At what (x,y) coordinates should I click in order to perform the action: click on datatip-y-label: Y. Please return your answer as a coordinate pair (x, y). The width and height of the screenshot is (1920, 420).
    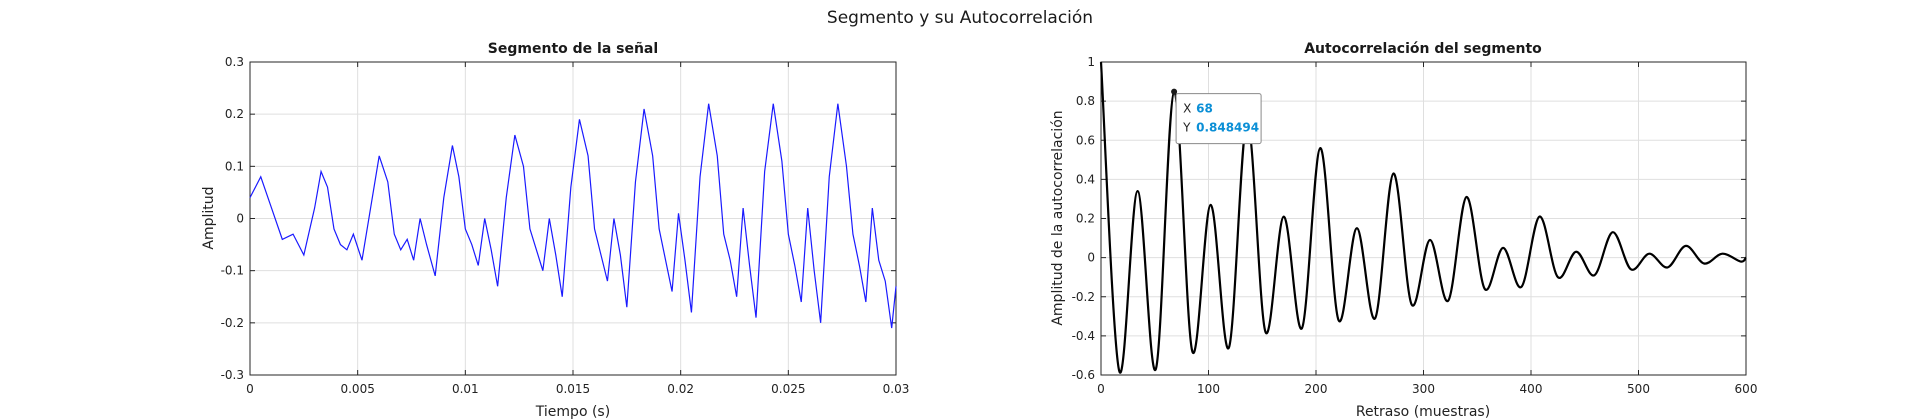
    Looking at the image, I should click on (1186, 128).